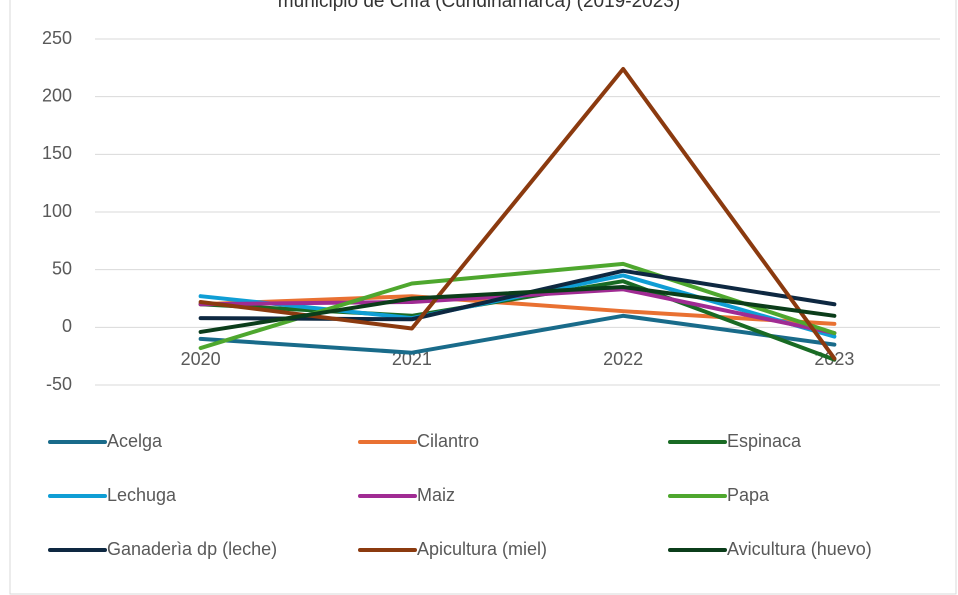 The width and height of the screenshot is (958, 595). I want to click on y-tick-label: 250, so click(57, 38).